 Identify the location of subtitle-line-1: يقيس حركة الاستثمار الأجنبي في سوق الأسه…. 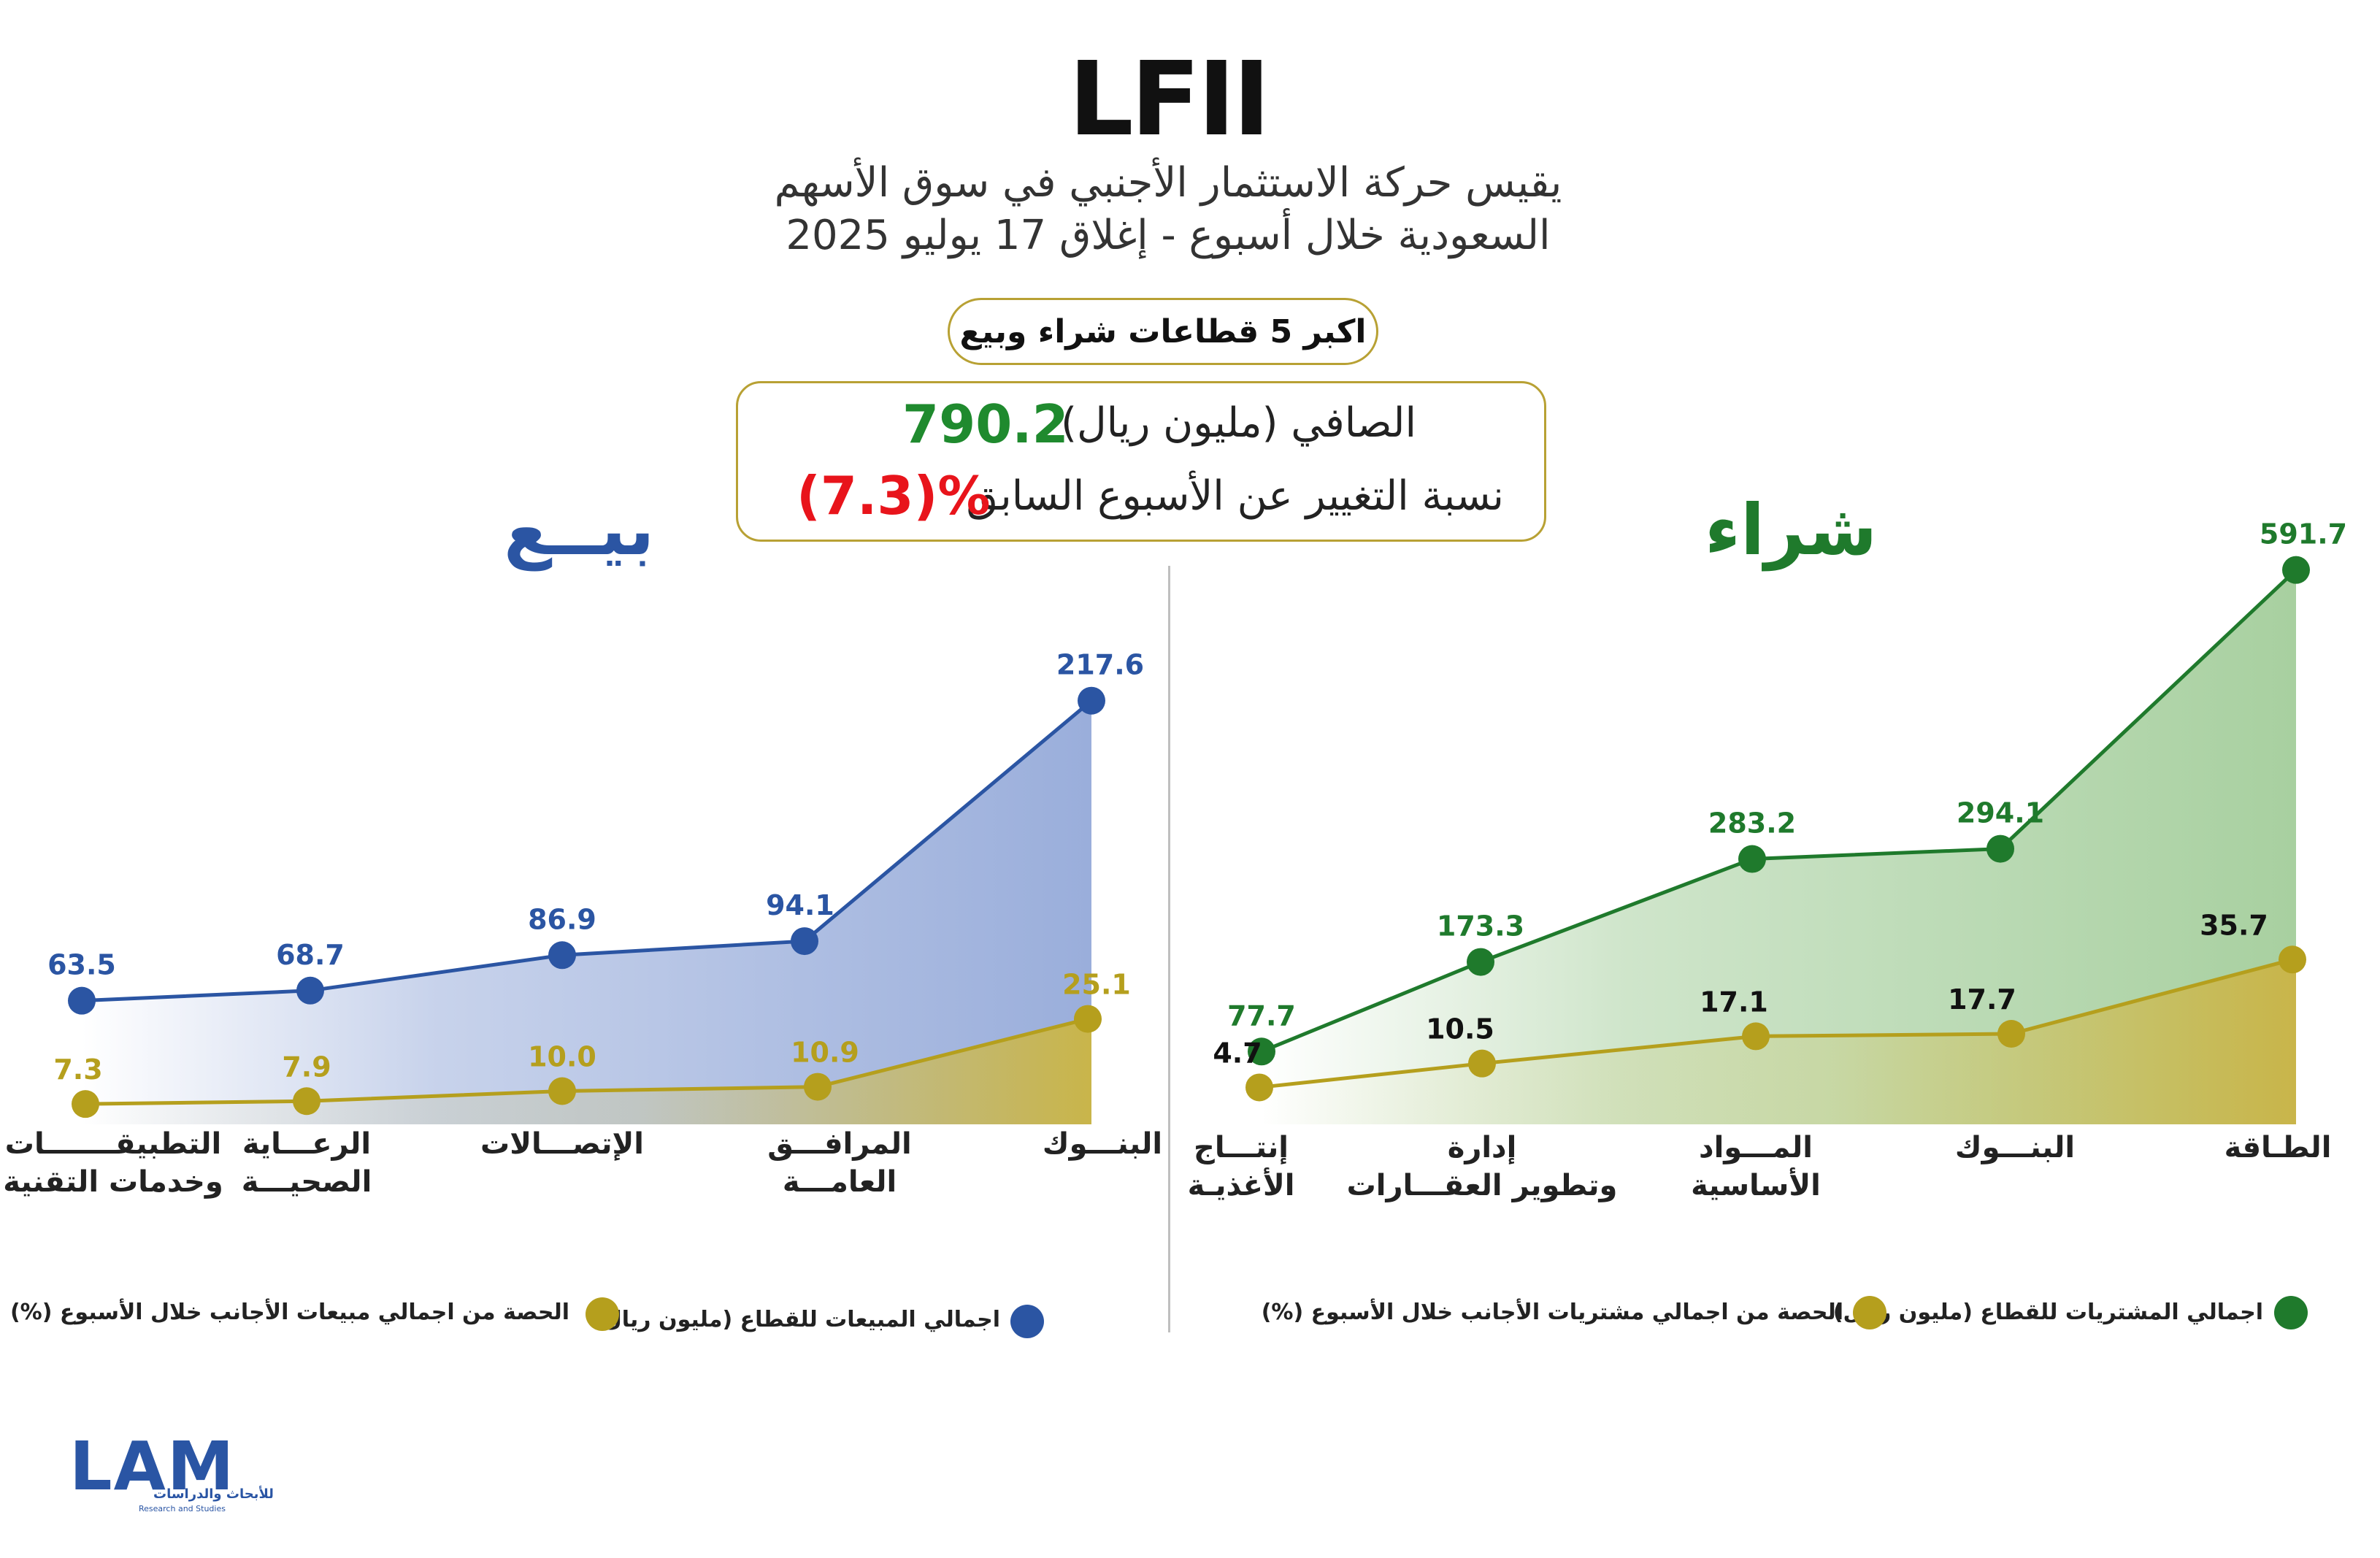
(1168, 183).